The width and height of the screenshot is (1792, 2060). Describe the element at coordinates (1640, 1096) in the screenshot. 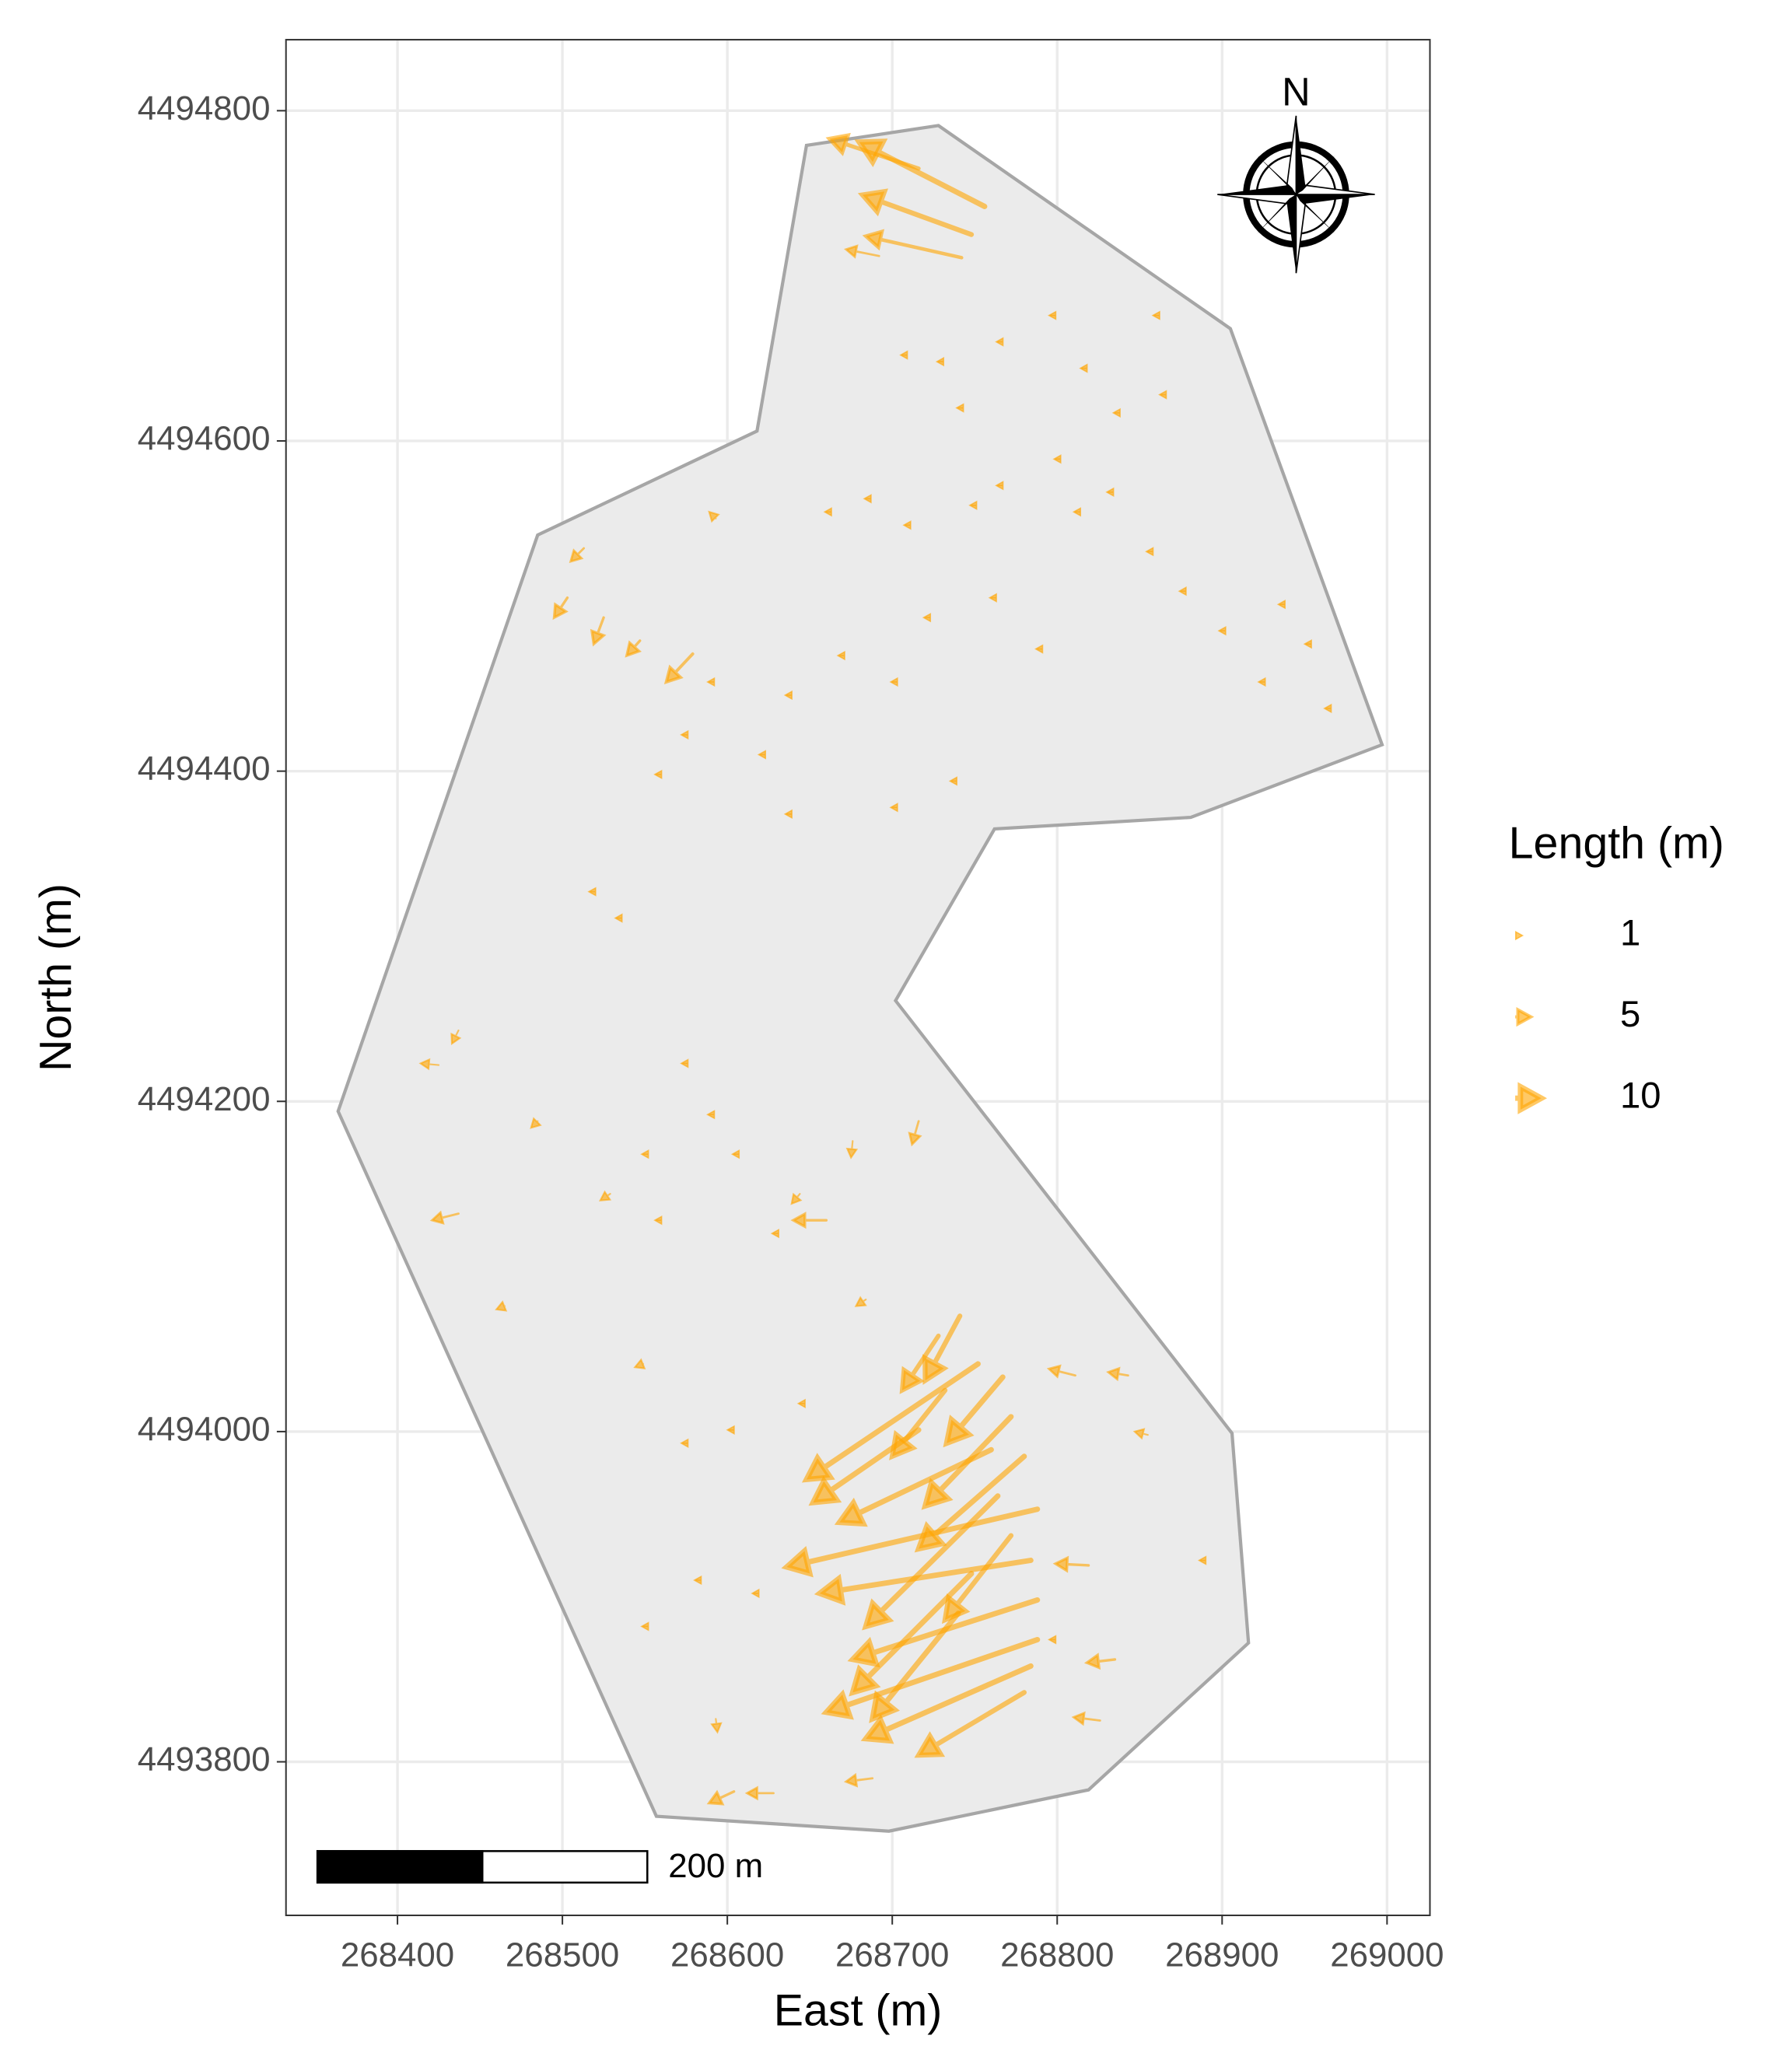

I see `legend-label: 10` at that location.